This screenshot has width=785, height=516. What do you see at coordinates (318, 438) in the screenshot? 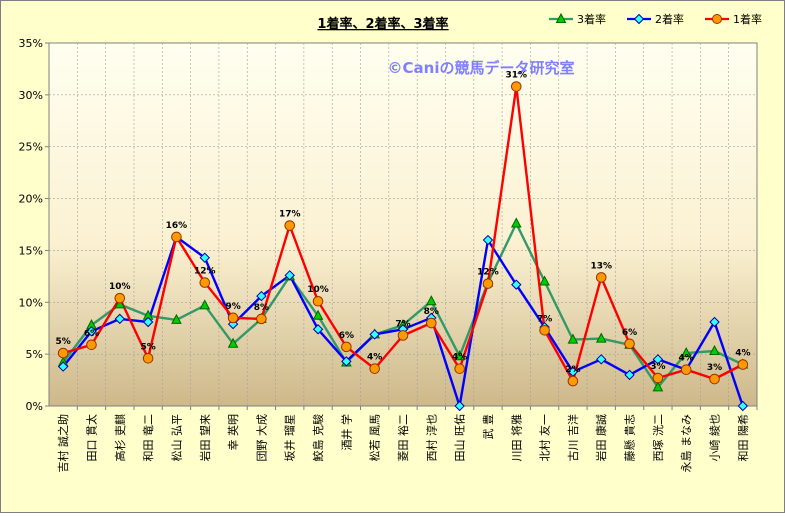
I see `x-tick-label: 鮫島 克駿` at bounding box center [318, 438].